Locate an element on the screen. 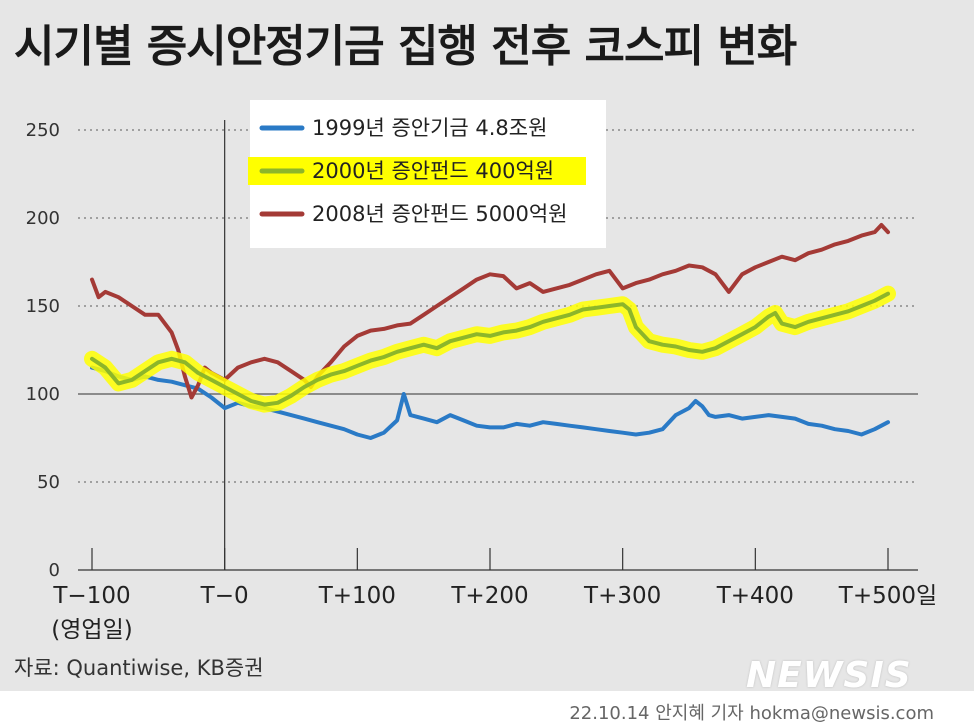 Image resolution: width=974 pixels, height=727 pixels. y-tick-label: 0 is located at coordinates (54, 570).